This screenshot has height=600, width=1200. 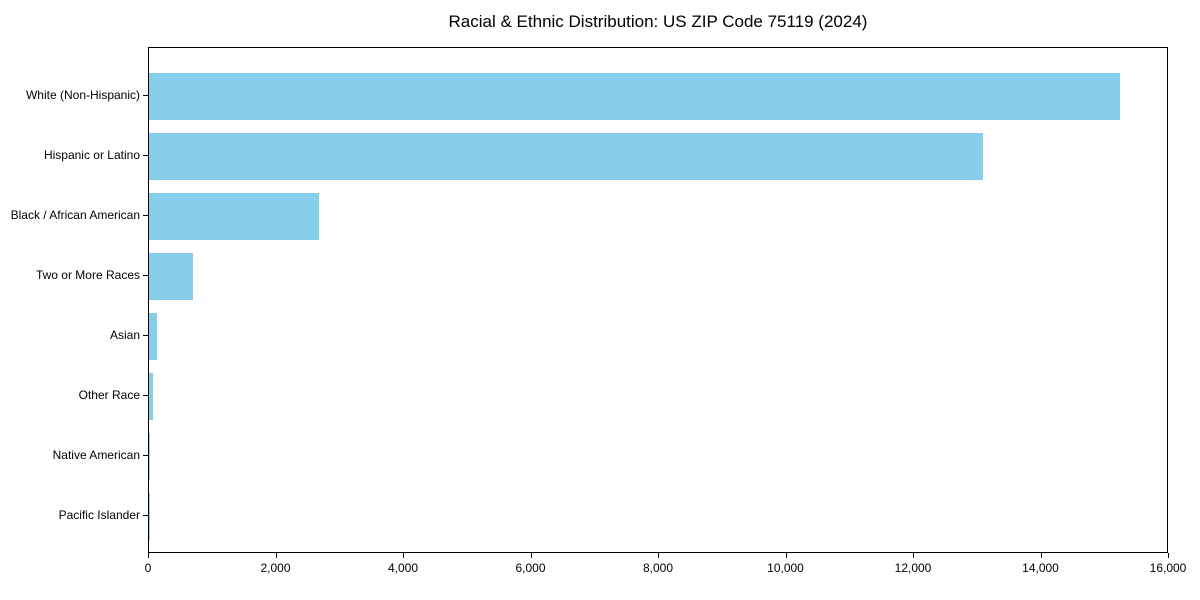 I want to click on bar-two-or-more-races, so click(x=171, y=276).